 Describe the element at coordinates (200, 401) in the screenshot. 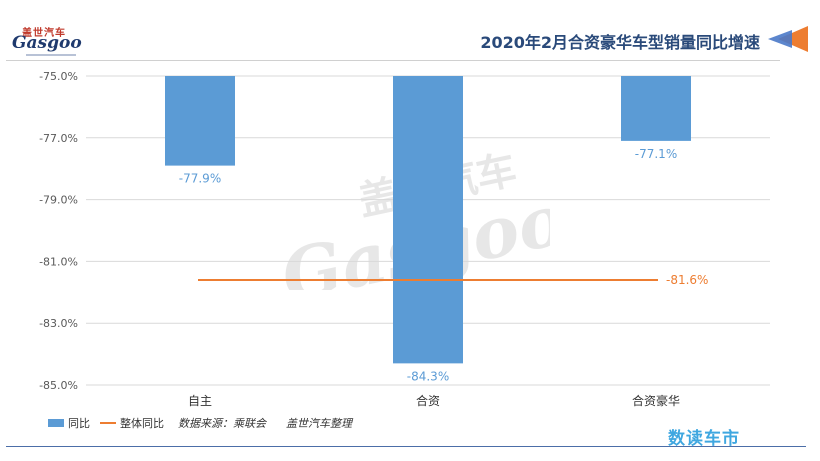

I see `x-tick-label: 自主` at that location.